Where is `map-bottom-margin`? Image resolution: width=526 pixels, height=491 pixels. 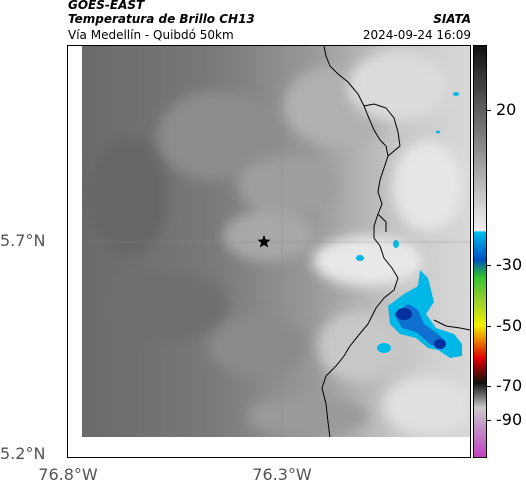 map-bottom-margin is located at coordinates (276, 447).